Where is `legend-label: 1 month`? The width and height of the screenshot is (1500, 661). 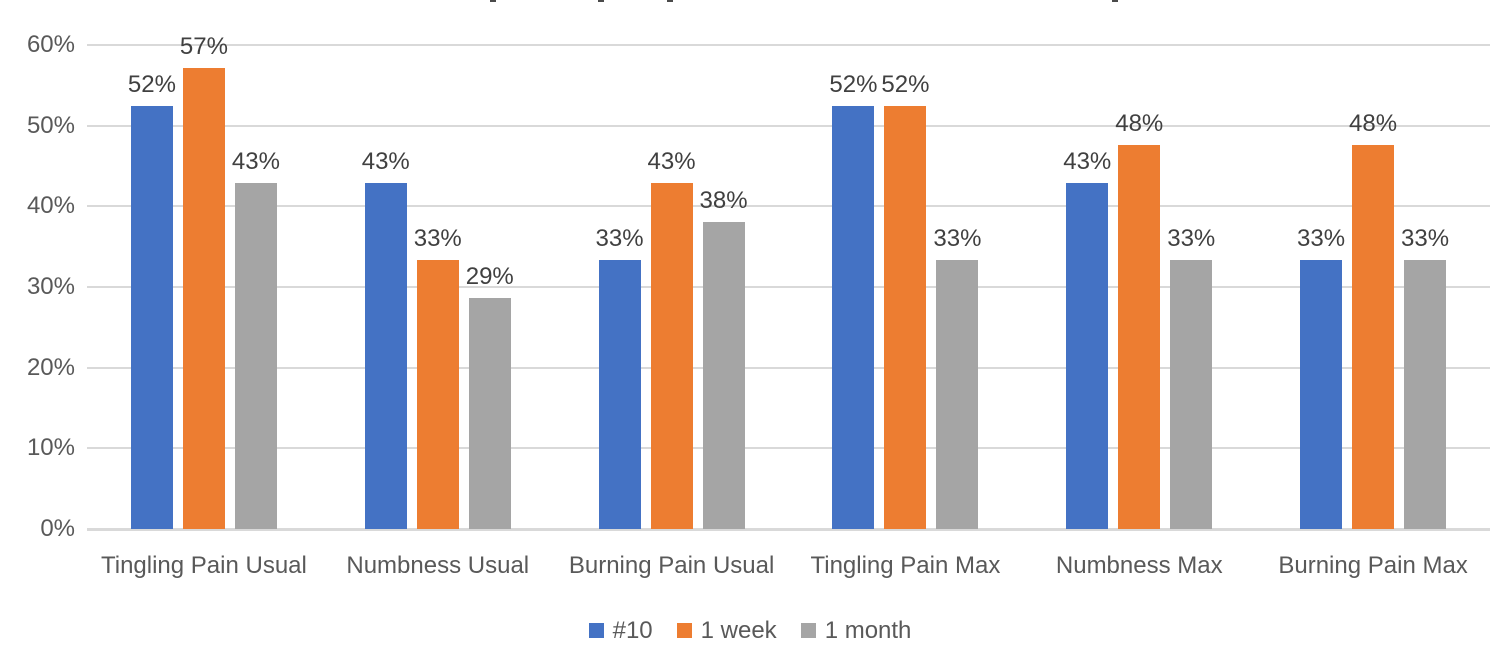
legend-label: 1 month is located at coordinates (868, 630).